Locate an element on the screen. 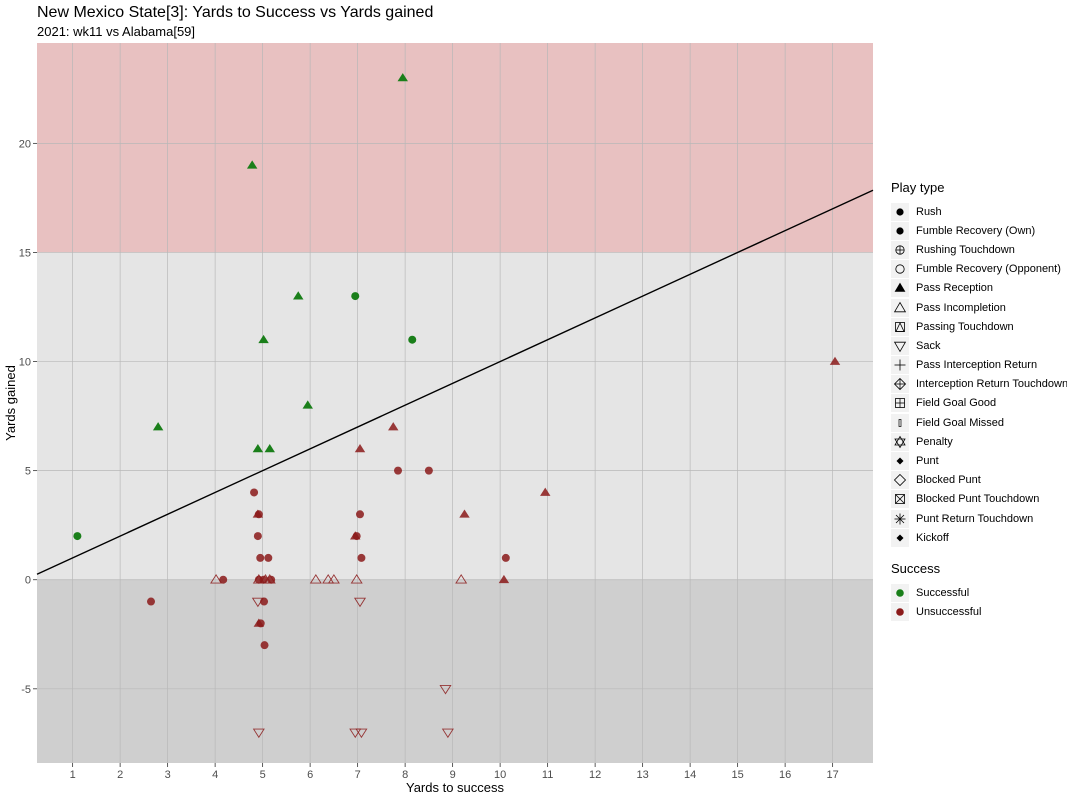 This screenshot has height=800, width=1067. x-tick-label-9: 9 is located at coordinates (453, 775).